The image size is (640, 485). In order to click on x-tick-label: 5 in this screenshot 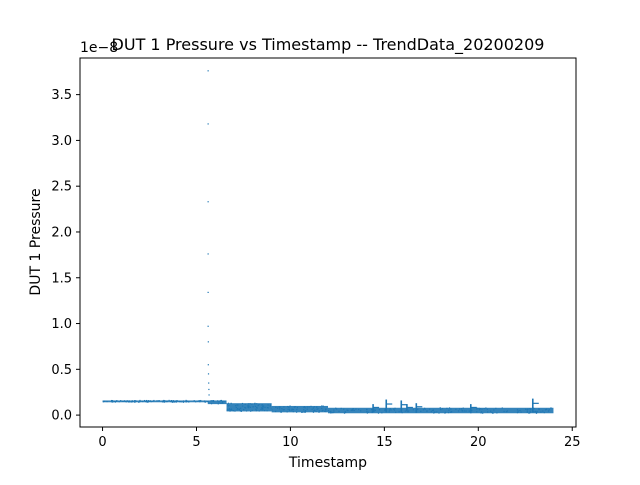, I will do `click(196, 442)`.